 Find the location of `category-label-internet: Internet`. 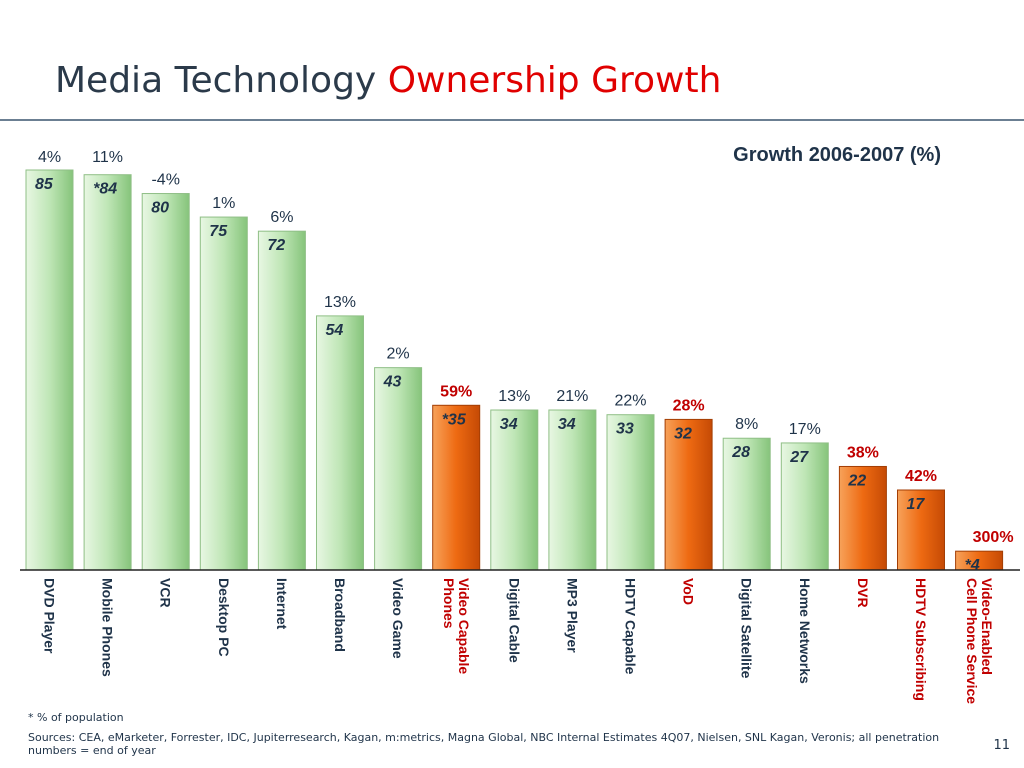

category-label-internet: Internet is located at coordinates (282, 604).